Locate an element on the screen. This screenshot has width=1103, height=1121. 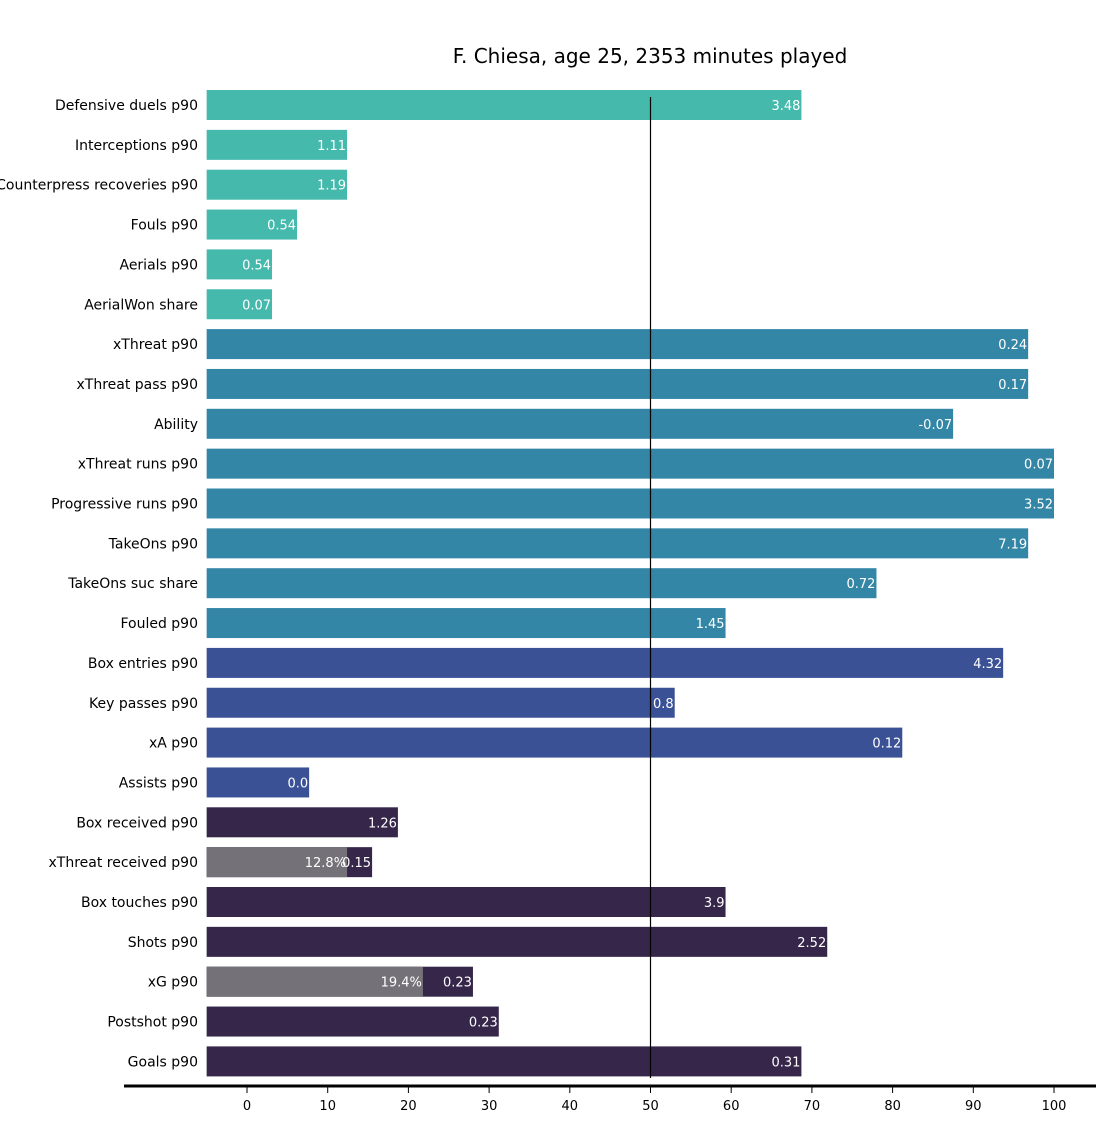
y-label-xa-p90: xA p90 is located at coordinates (173, 744).